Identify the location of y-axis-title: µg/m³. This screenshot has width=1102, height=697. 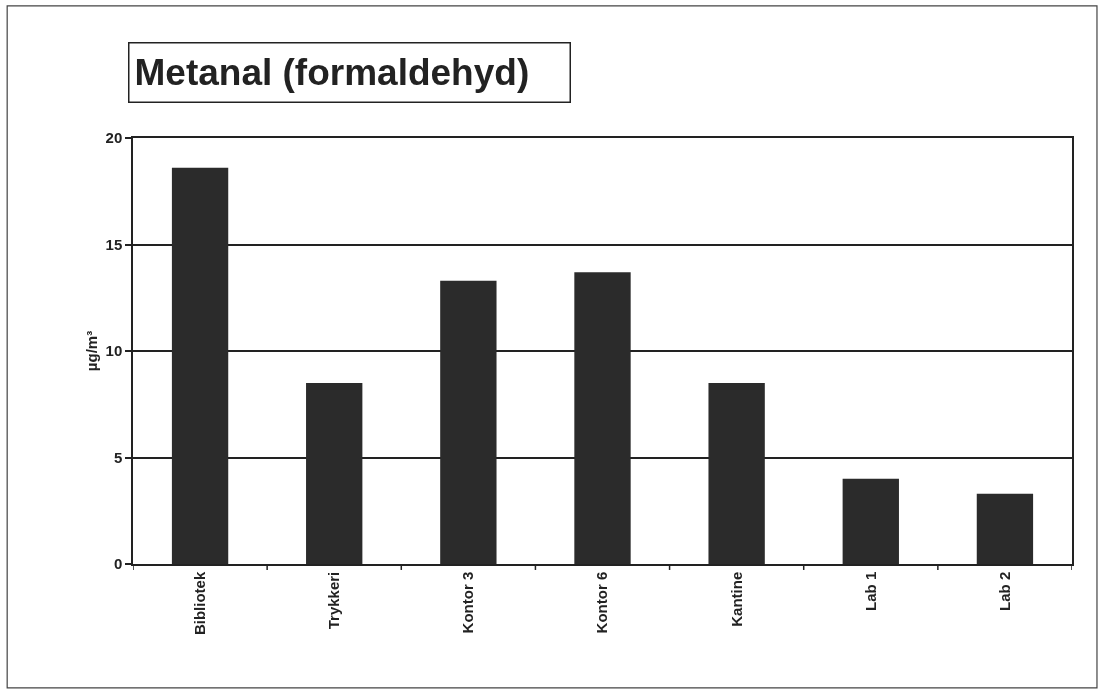
(92, 351).